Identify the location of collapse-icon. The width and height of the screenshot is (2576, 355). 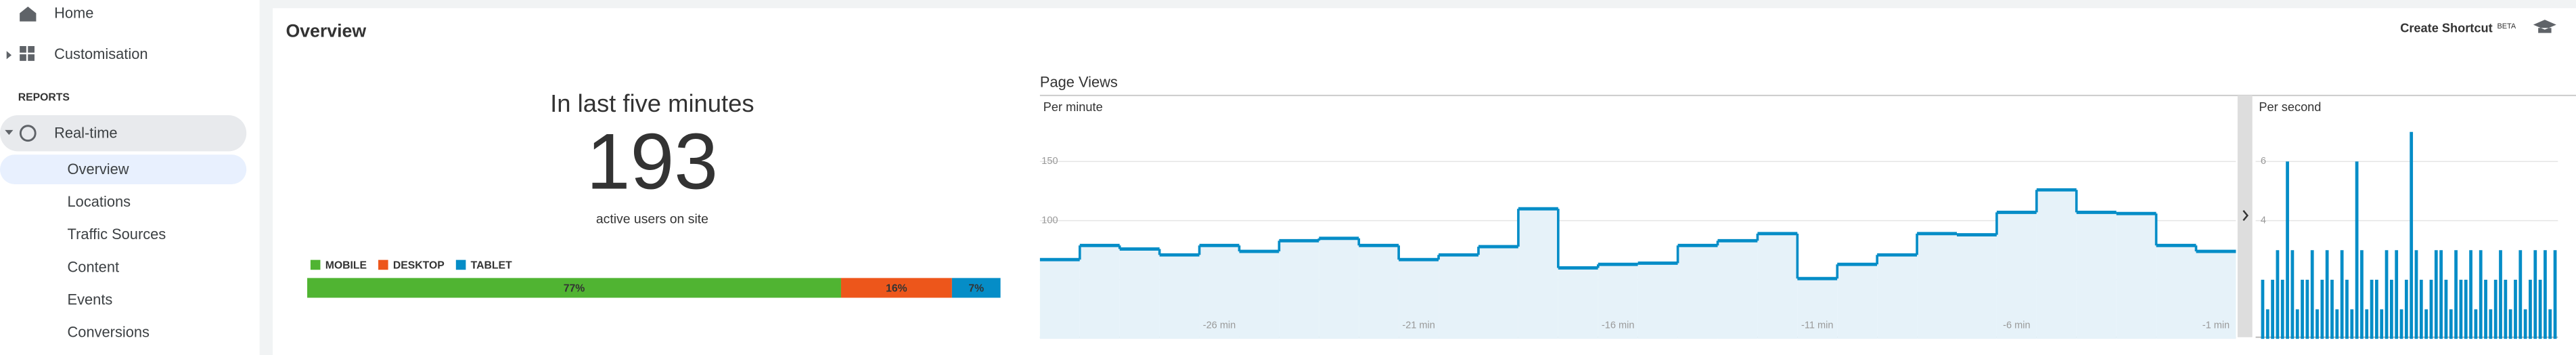
(9, 132).